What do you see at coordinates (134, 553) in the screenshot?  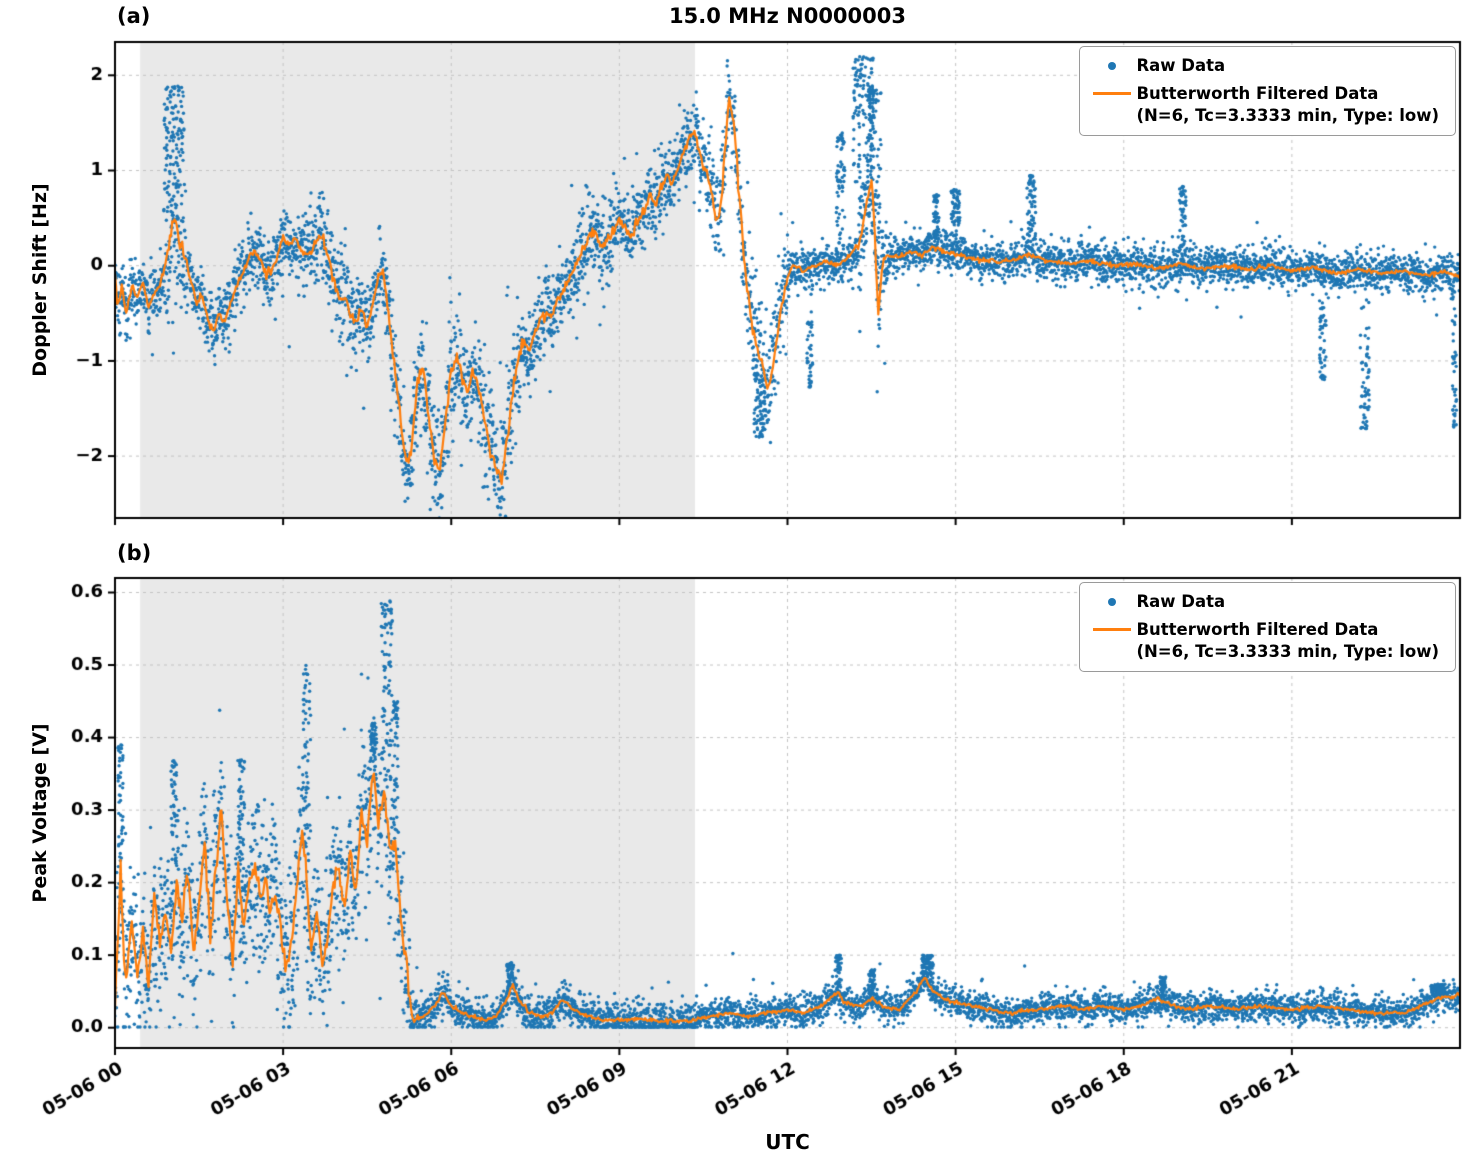 I see `panel-b-label: (b)` at bounding box center [134, 553].